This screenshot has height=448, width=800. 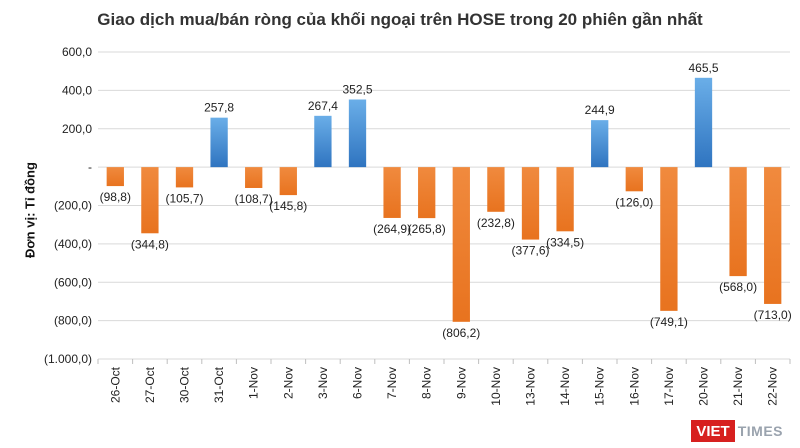 What do you see at coordinates (392, 229) in the screenshot?
I see `data-label: (264,9)` at bounding box center [392, 229].